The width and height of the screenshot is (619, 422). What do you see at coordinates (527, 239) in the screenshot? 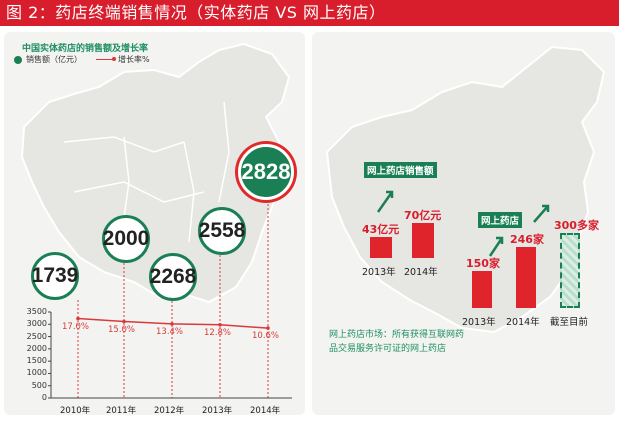
I see `online-store-value: 246家` at bounding box center [527, 239].